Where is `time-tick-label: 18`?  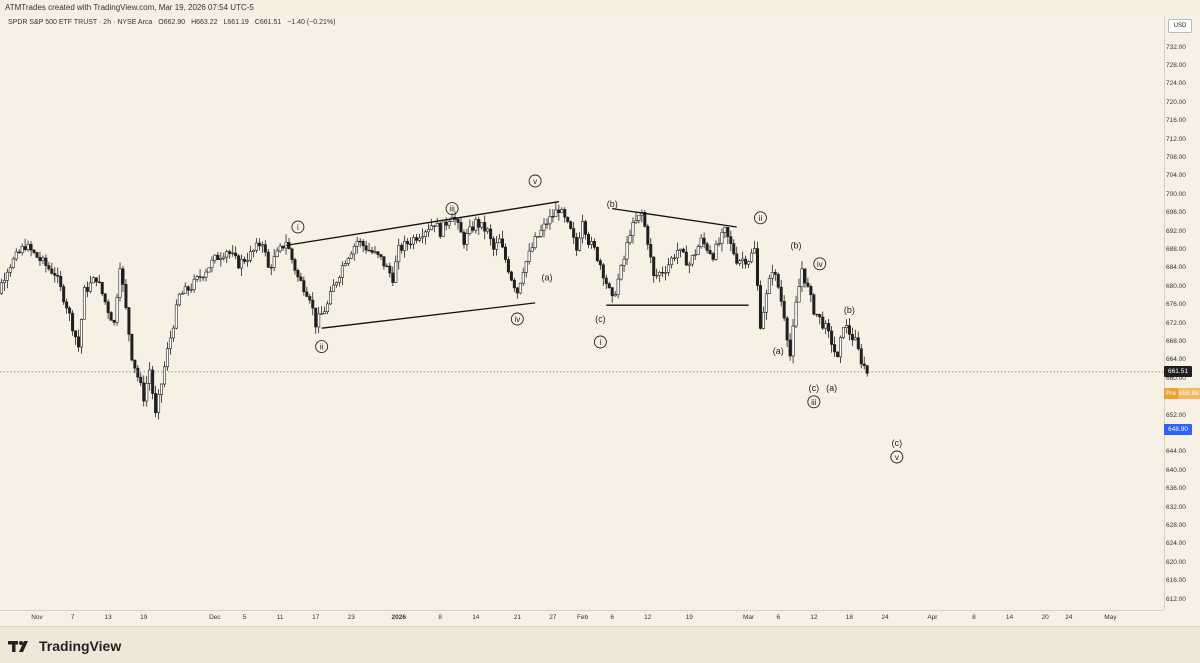
time-tick-label: 18 is located at coordinates (849, 617).